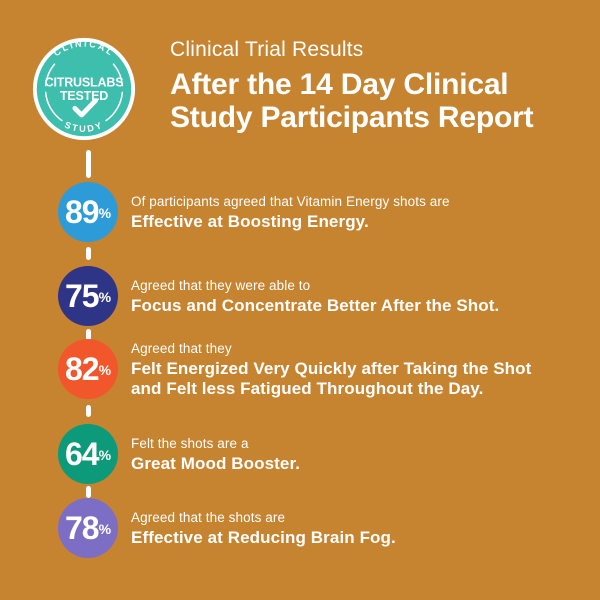 The height and width of the screenshot is (600, 600). What do you see at coordinates (221, 285) in the screenshot?
I see `stat-lead-text: Agreed that they were able to` at bounding box center [221, 285].